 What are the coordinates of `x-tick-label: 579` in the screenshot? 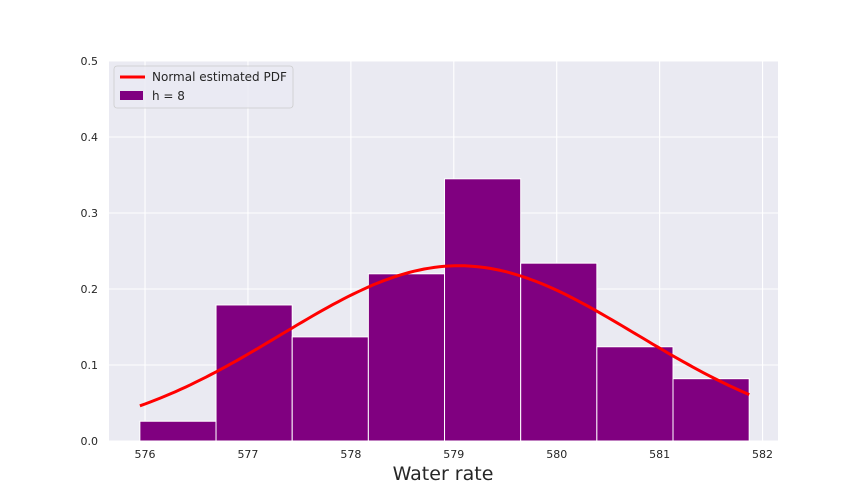 It's located at (453, 454).